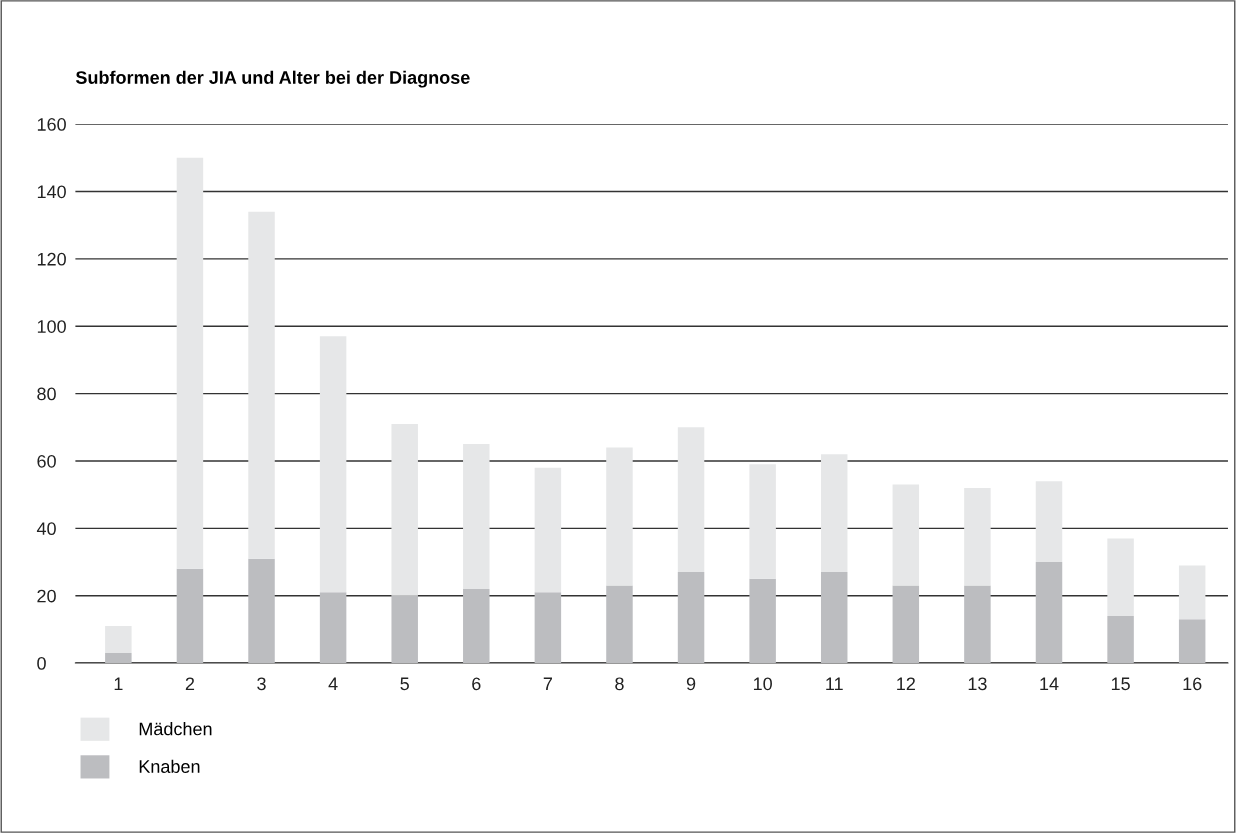 Image resolution: width=1236 pixels, height=833 pixels. I want to click on legend-label: Mädchen, so click(175, 729).